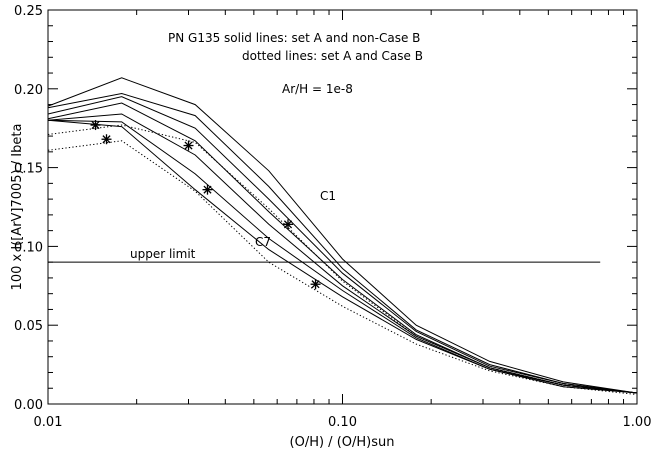  I want to click on x-tick-label: 0.01, so click(48, 422).